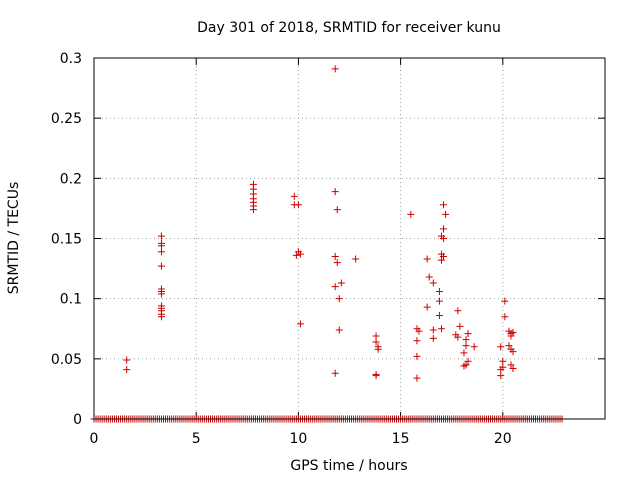  What do you see at coordinates (298, 439) in the screenshot?
I see `x-tick-label: 10` at bounding box center [298, 439].